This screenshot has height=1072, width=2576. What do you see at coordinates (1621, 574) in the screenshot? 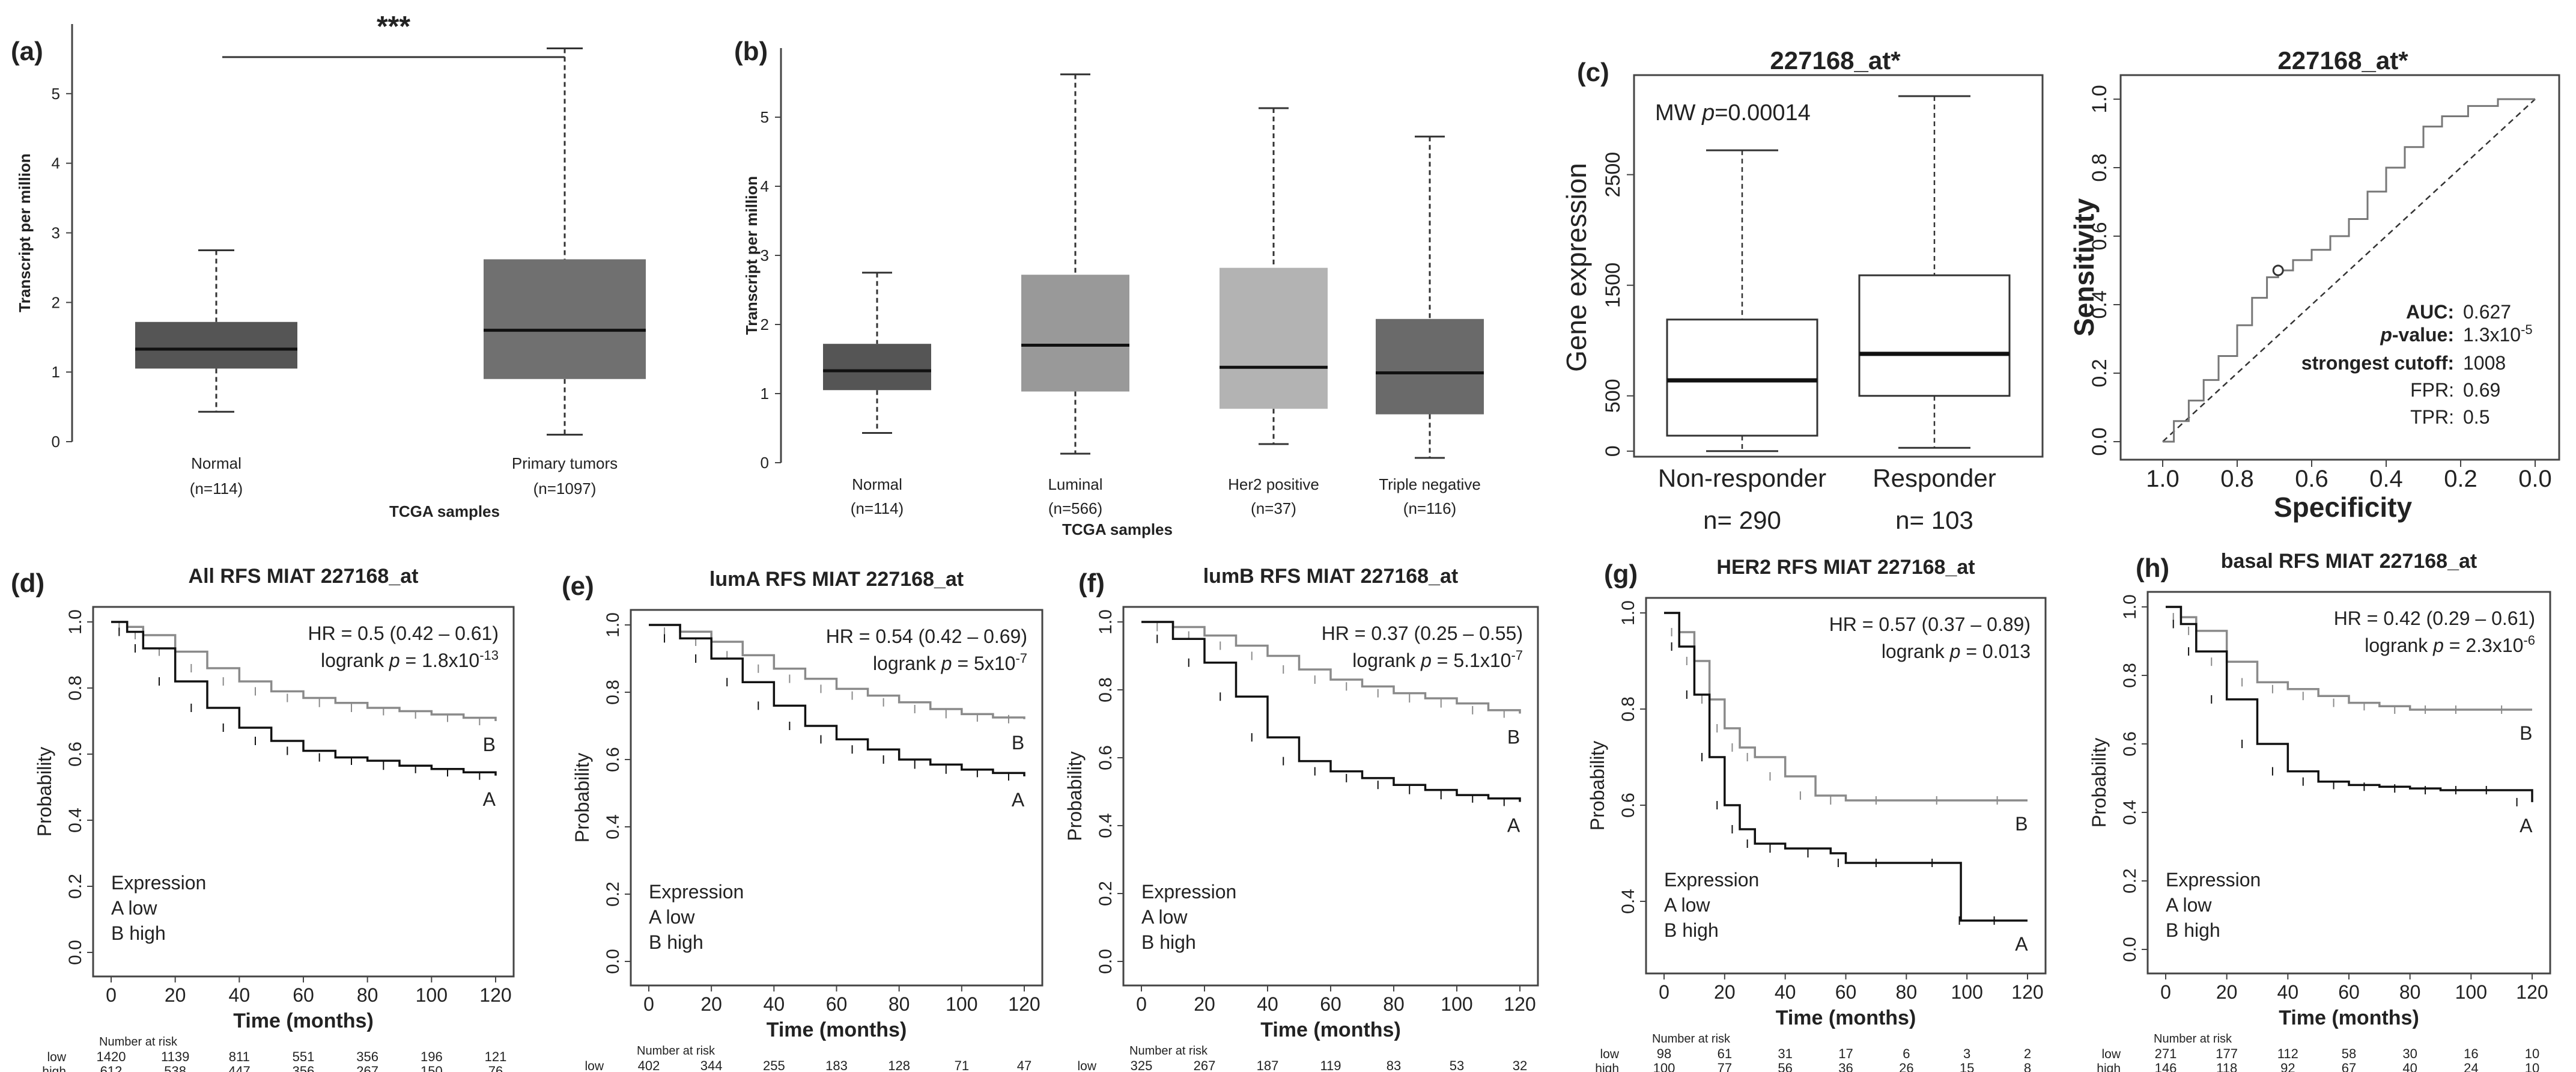
I see `panel-label: (g)` at bounding box center [1621, 574].